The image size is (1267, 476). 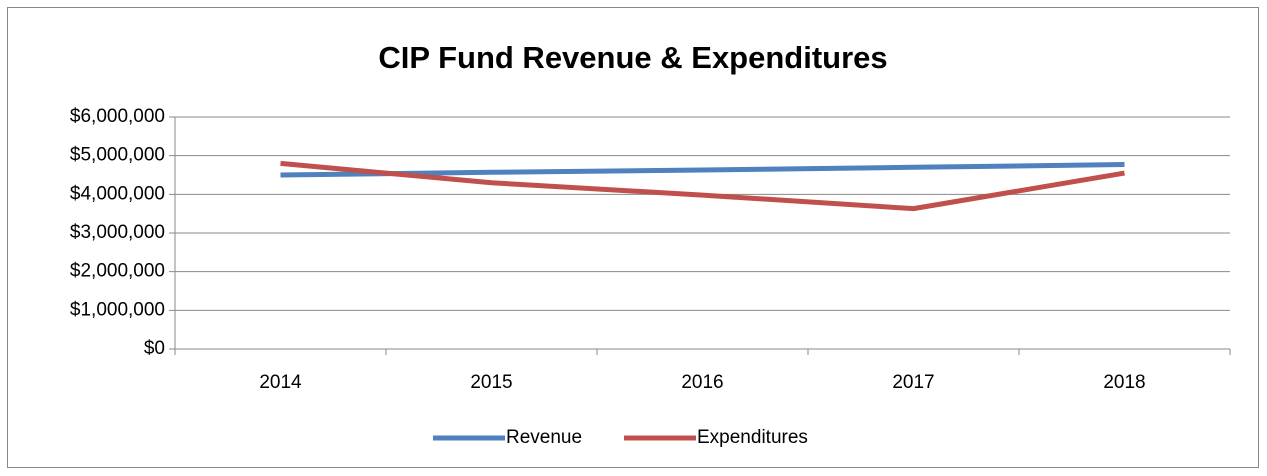 I want to click on legend-label: Revenue, so click(x=544, y=437).